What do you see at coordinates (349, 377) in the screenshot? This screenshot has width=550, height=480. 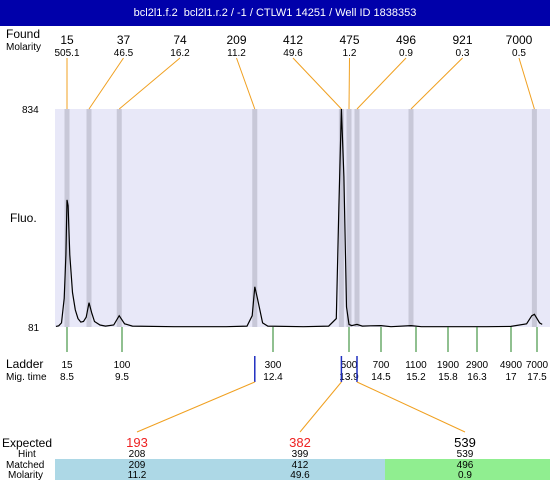 I see `ladder-time-label: 13.9` at bounding box center [349, 377].